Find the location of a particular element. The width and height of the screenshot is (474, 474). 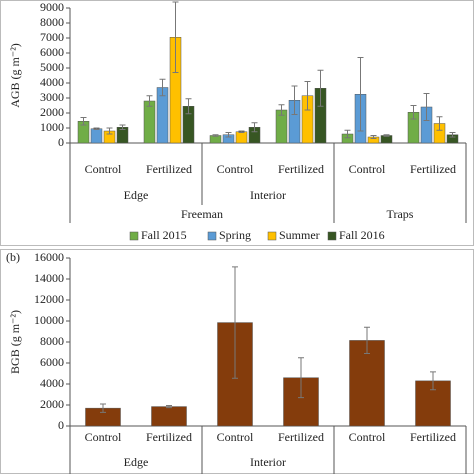

legend-label: Spring is located at coordinates (235, 235).